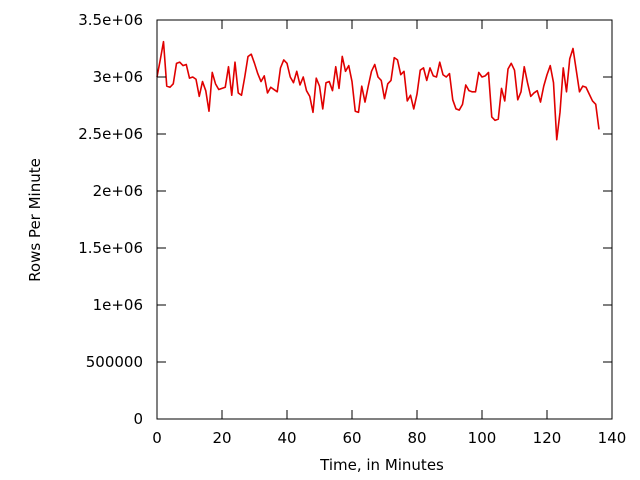 The height and width of the screenshot is (480, 640). Describe the element at coordinates (157, 438) in the screenshot. I see `x-tick-label: 0` at that location.